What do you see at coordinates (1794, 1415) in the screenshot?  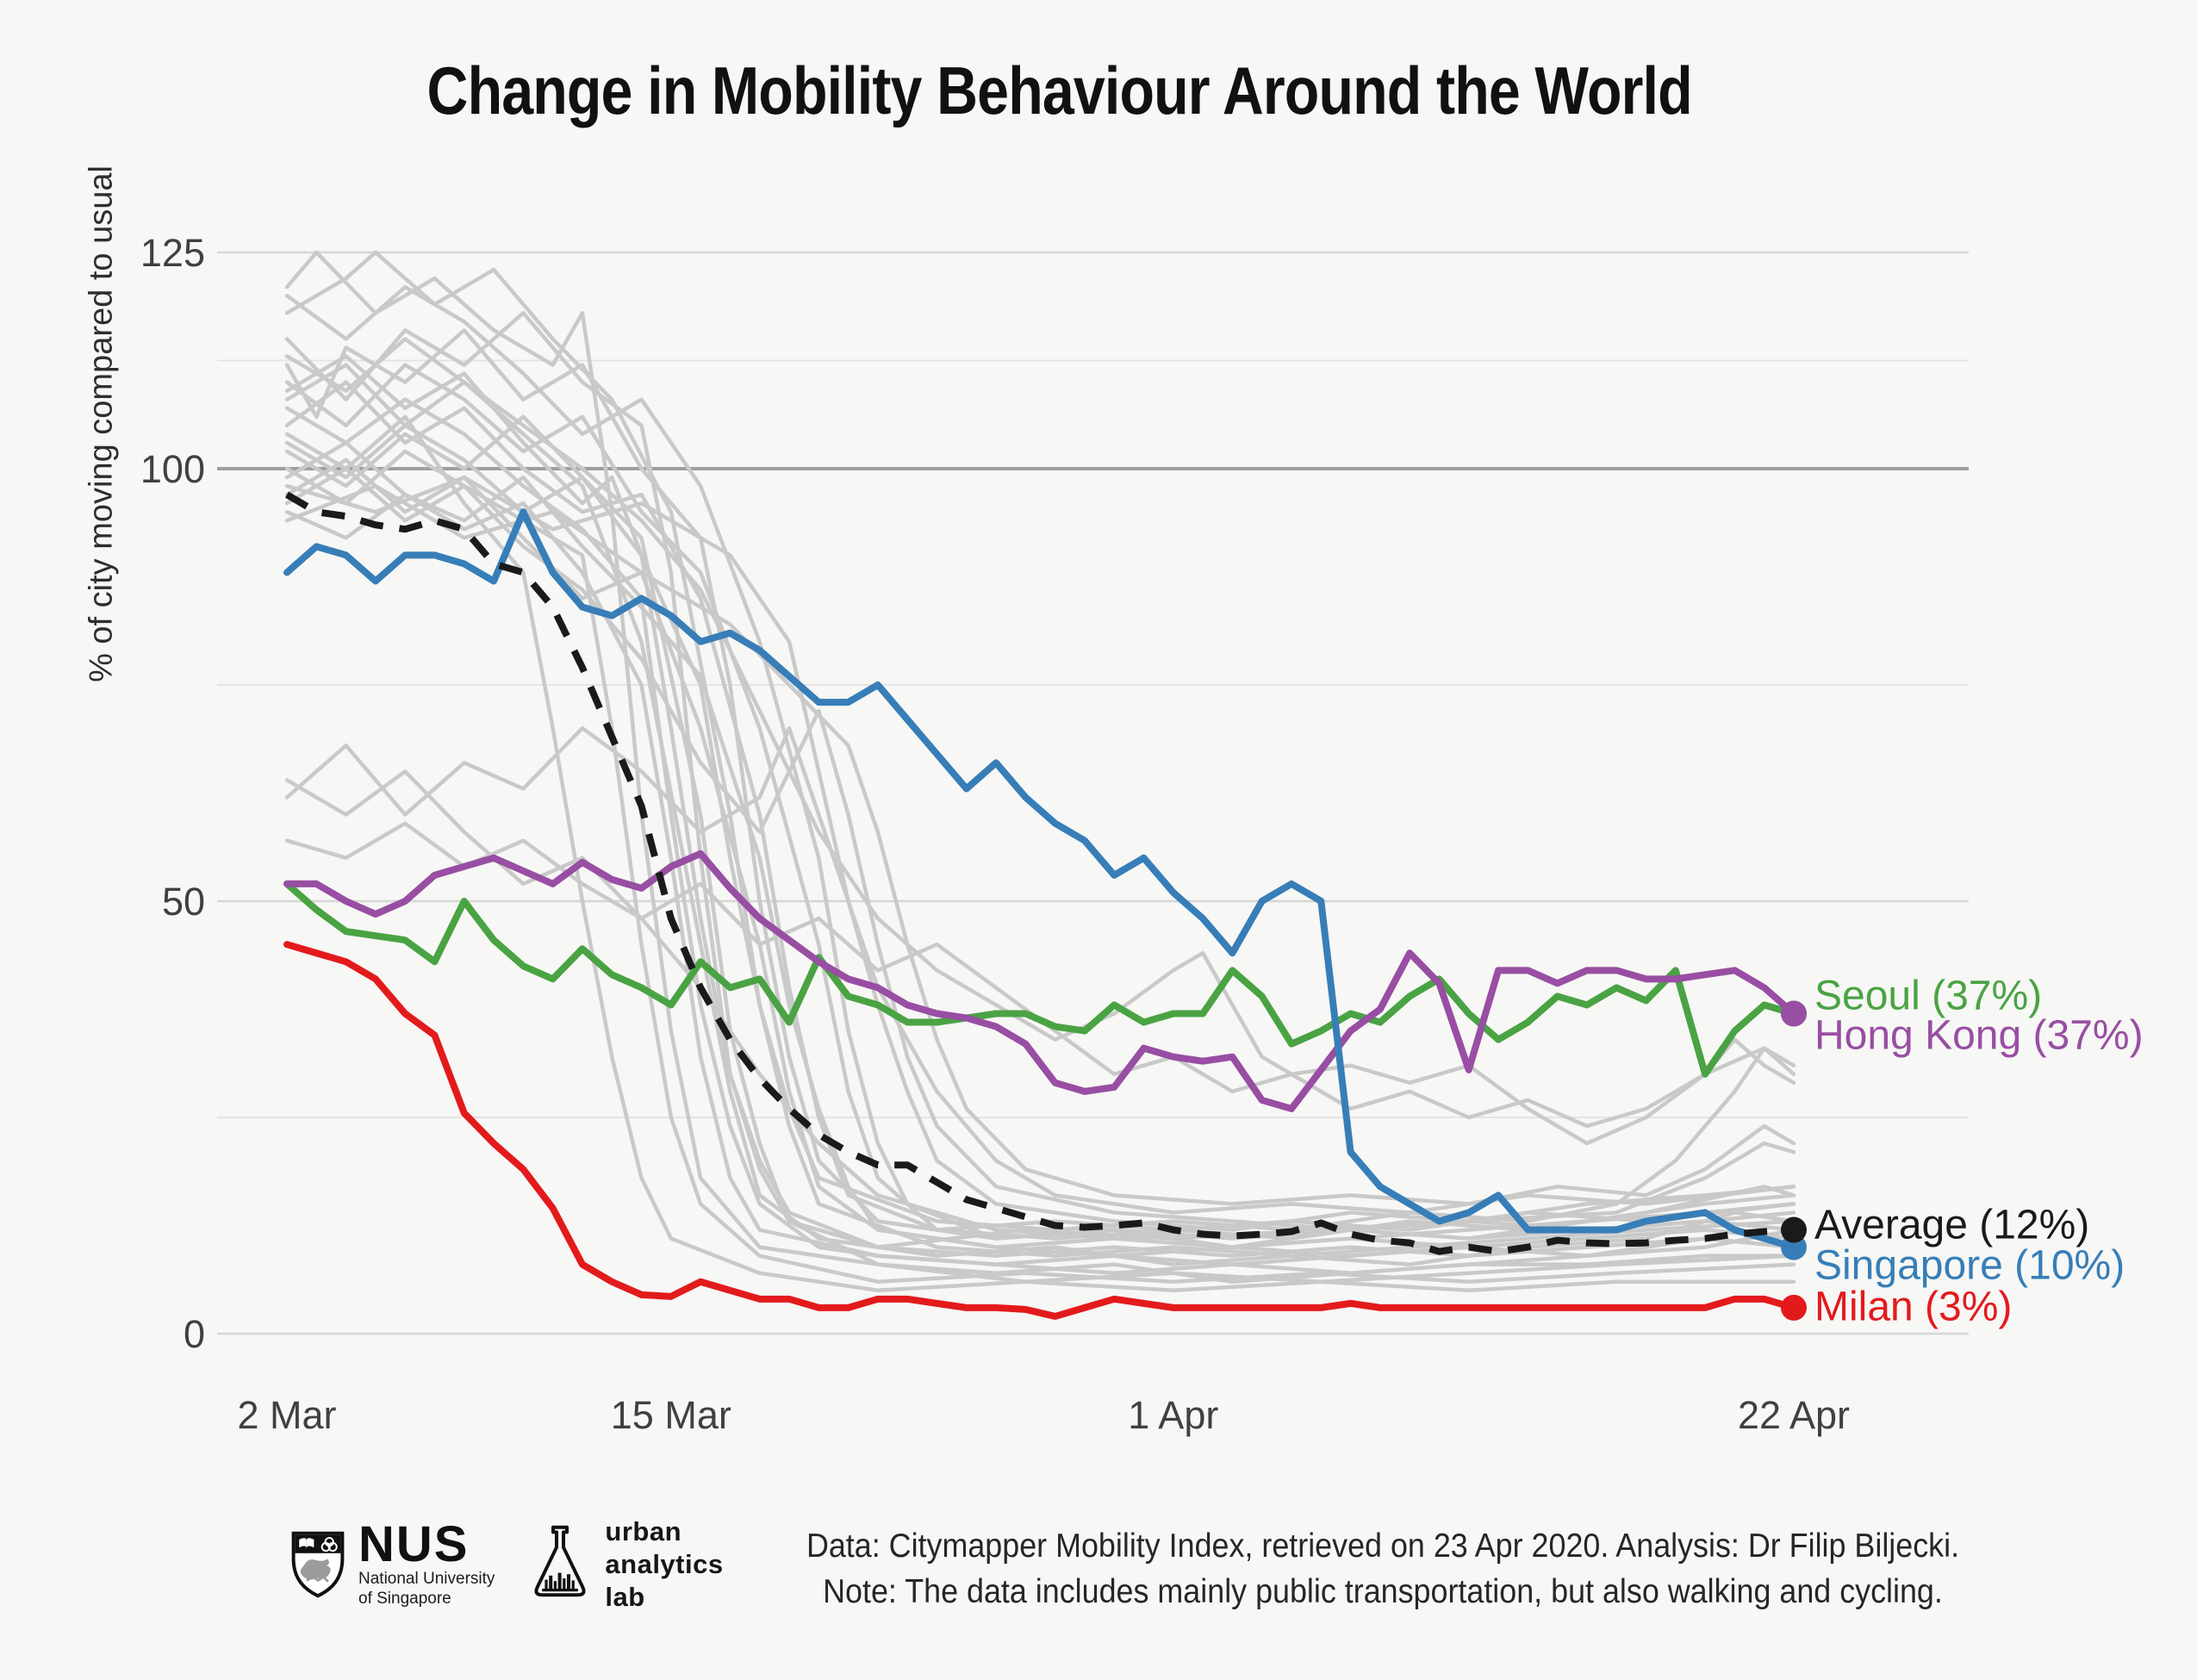 I see `x-tick-label: 22 Apr` at bounding box center [1794, 1415].